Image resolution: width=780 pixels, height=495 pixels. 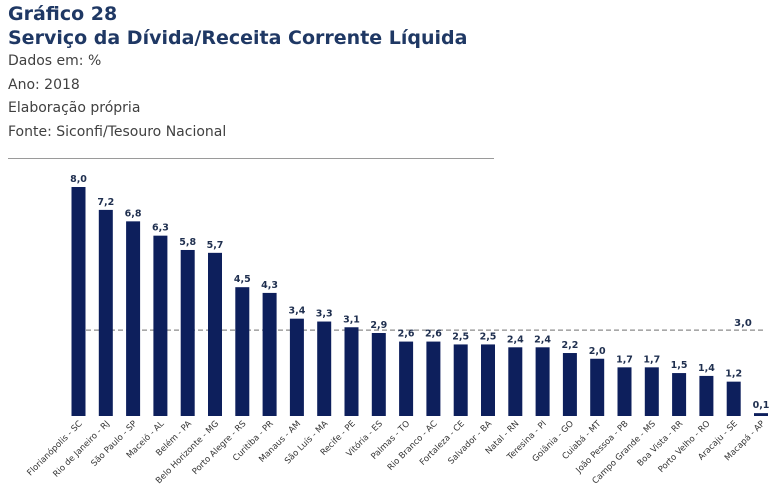 What do you see at coordinates (733, 374) in the screenshot?
I see `data-label: 1,2` at bounding box center [733, 374].